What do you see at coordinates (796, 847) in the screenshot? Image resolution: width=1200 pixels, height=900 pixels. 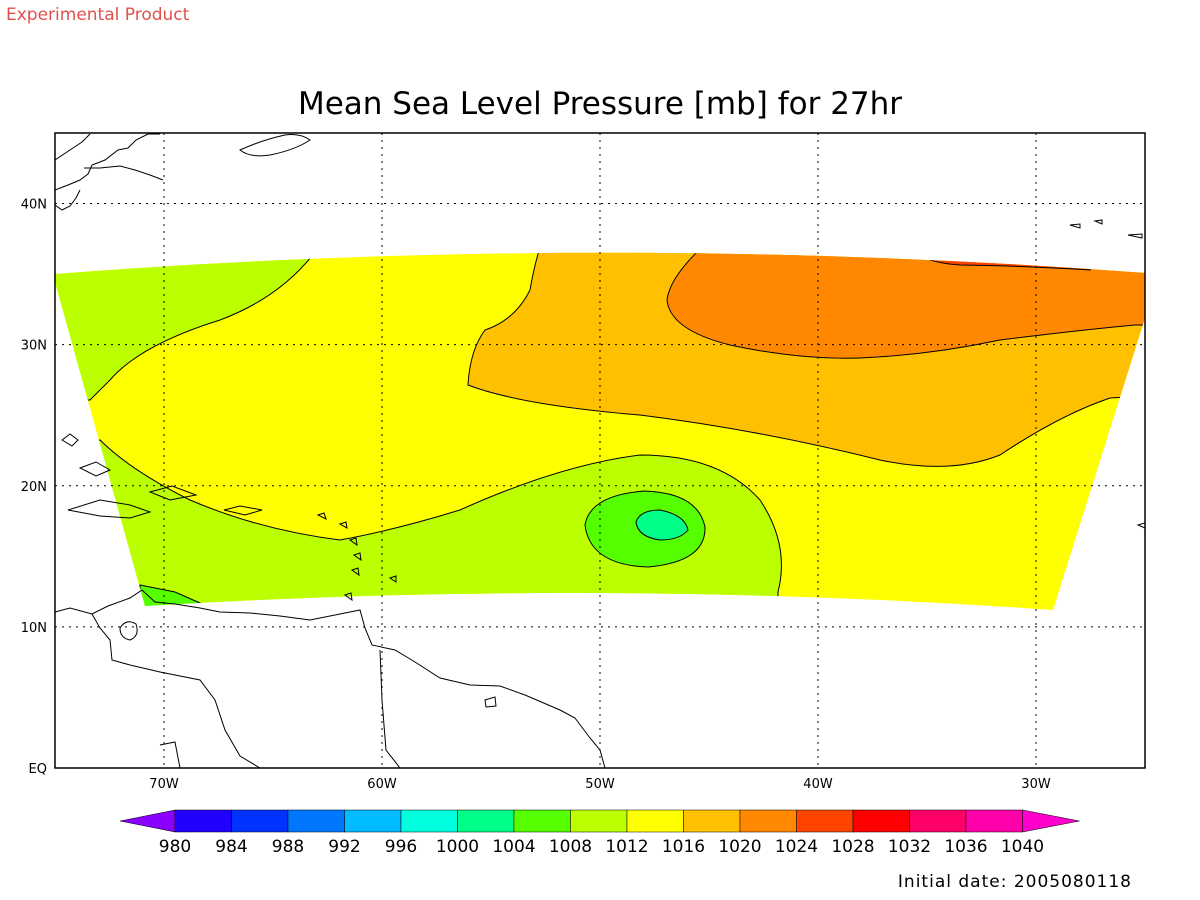 I see `colorbar-label: 1024` at bounding box center [796, 847].